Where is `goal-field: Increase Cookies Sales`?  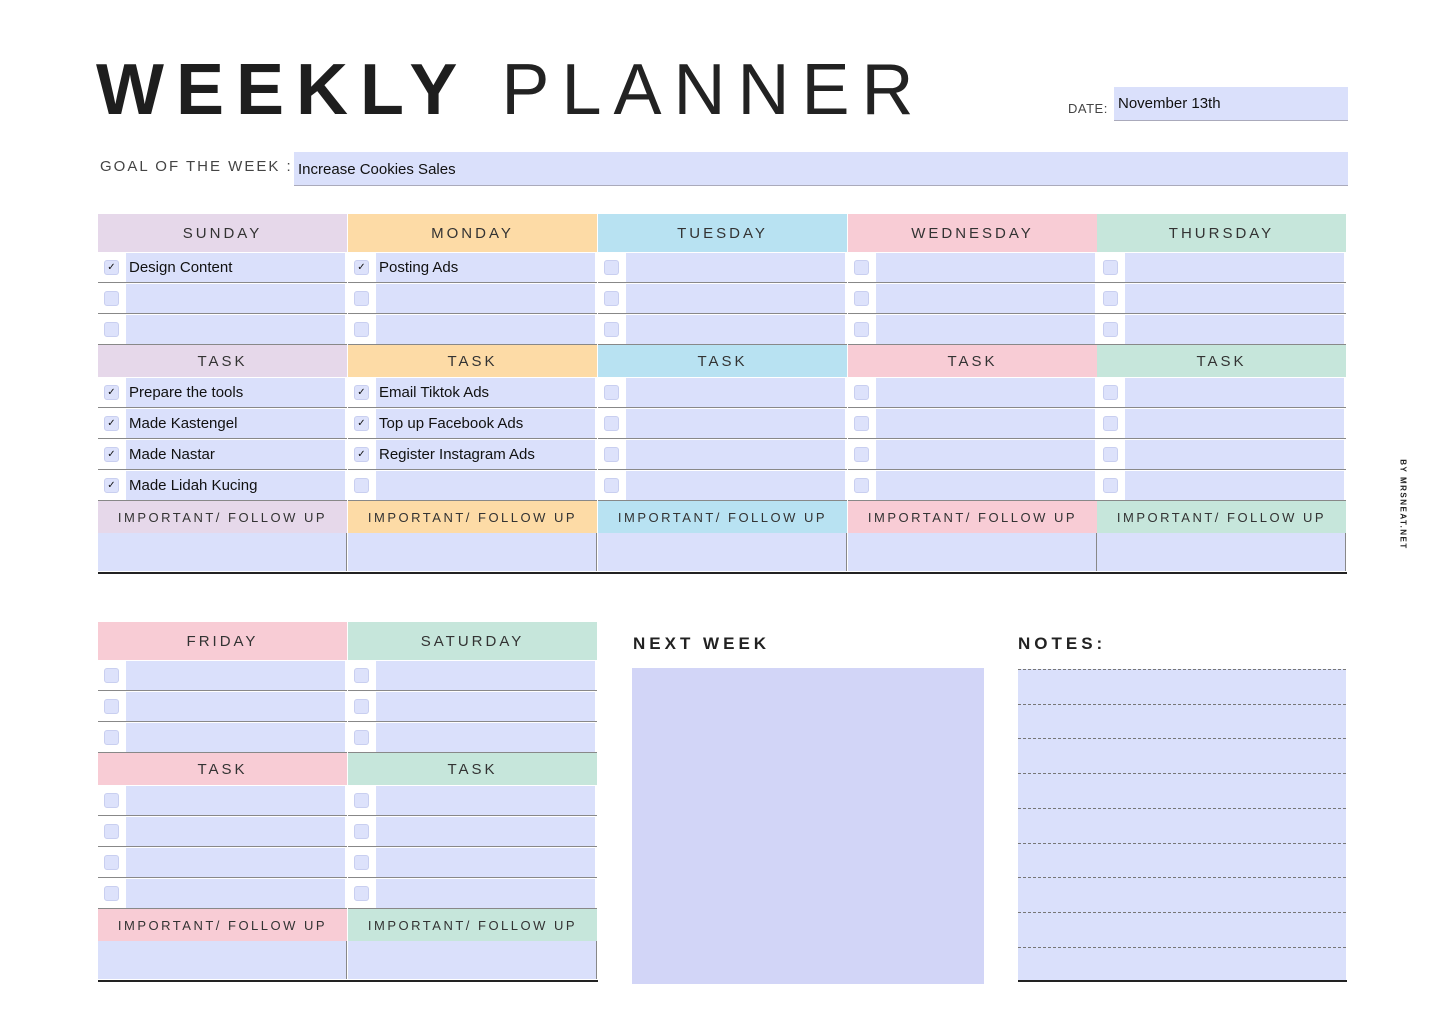
goal-field: Increase Cookies Sales is located at coordinates (821, 169).